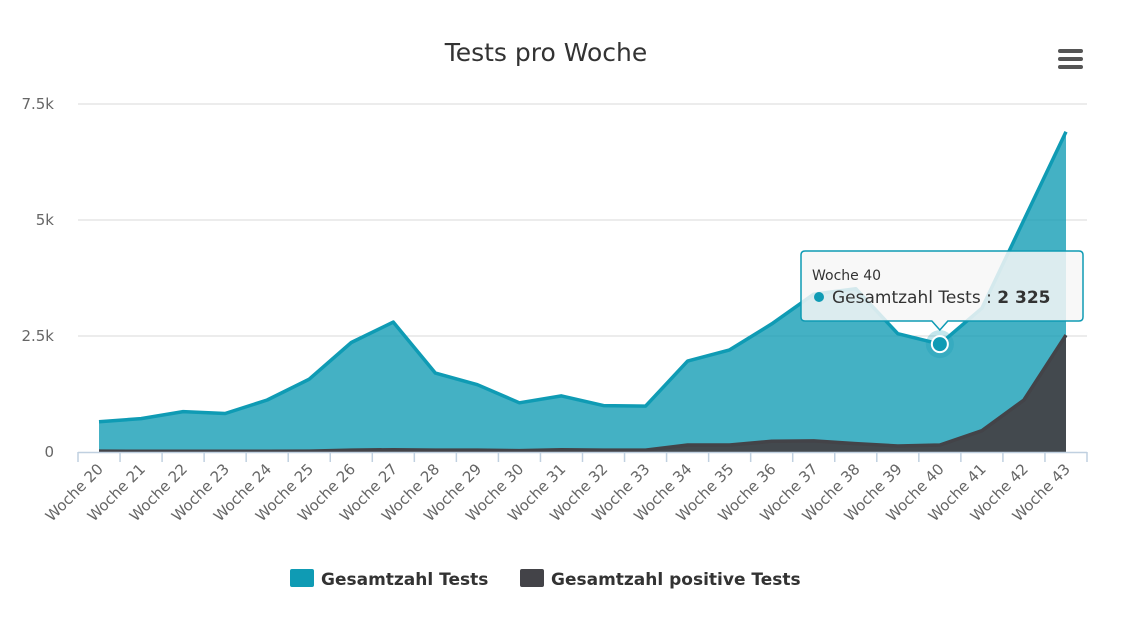  Describe the element at coordinates (546, 52) in the screenshot. I see `chart-title: Tests pro Woche` at that location.